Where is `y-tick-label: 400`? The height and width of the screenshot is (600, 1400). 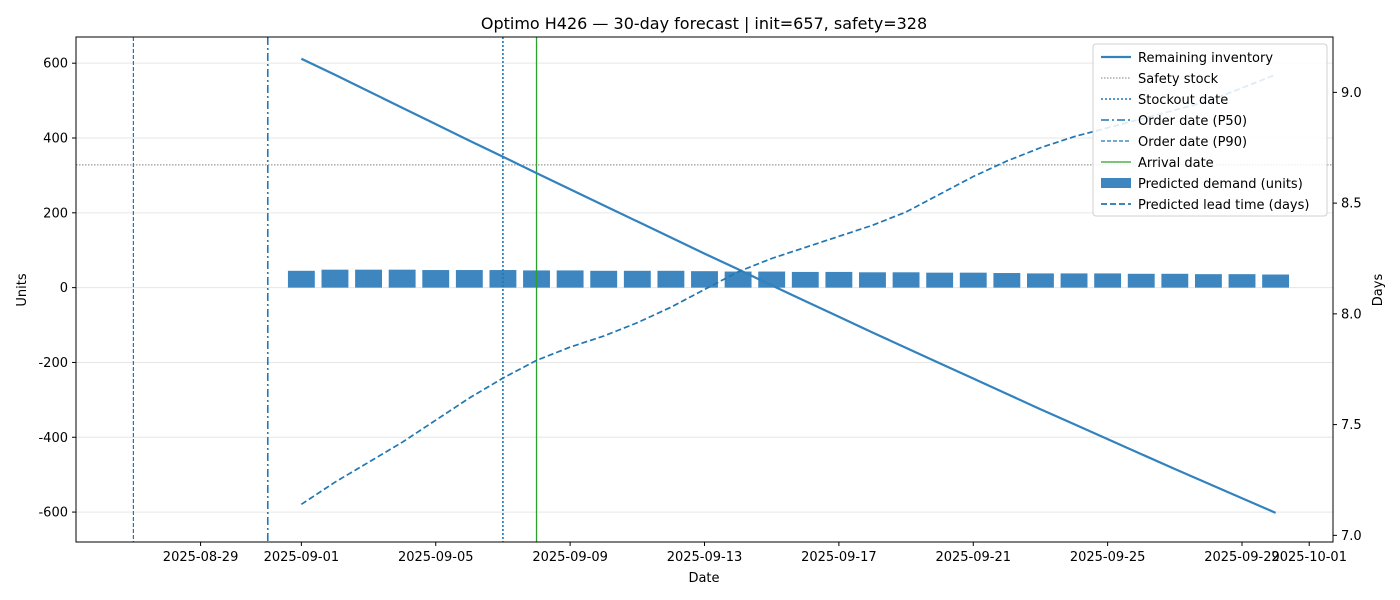 y-tick-label: 400 is located at coordinates (55, 139).